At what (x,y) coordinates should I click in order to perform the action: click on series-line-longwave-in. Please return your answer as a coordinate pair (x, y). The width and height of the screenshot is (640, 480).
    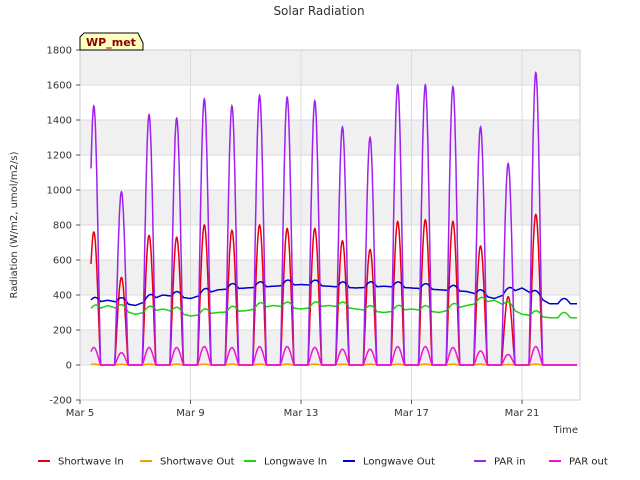
    Looking at the image, I should click on (333, 307).